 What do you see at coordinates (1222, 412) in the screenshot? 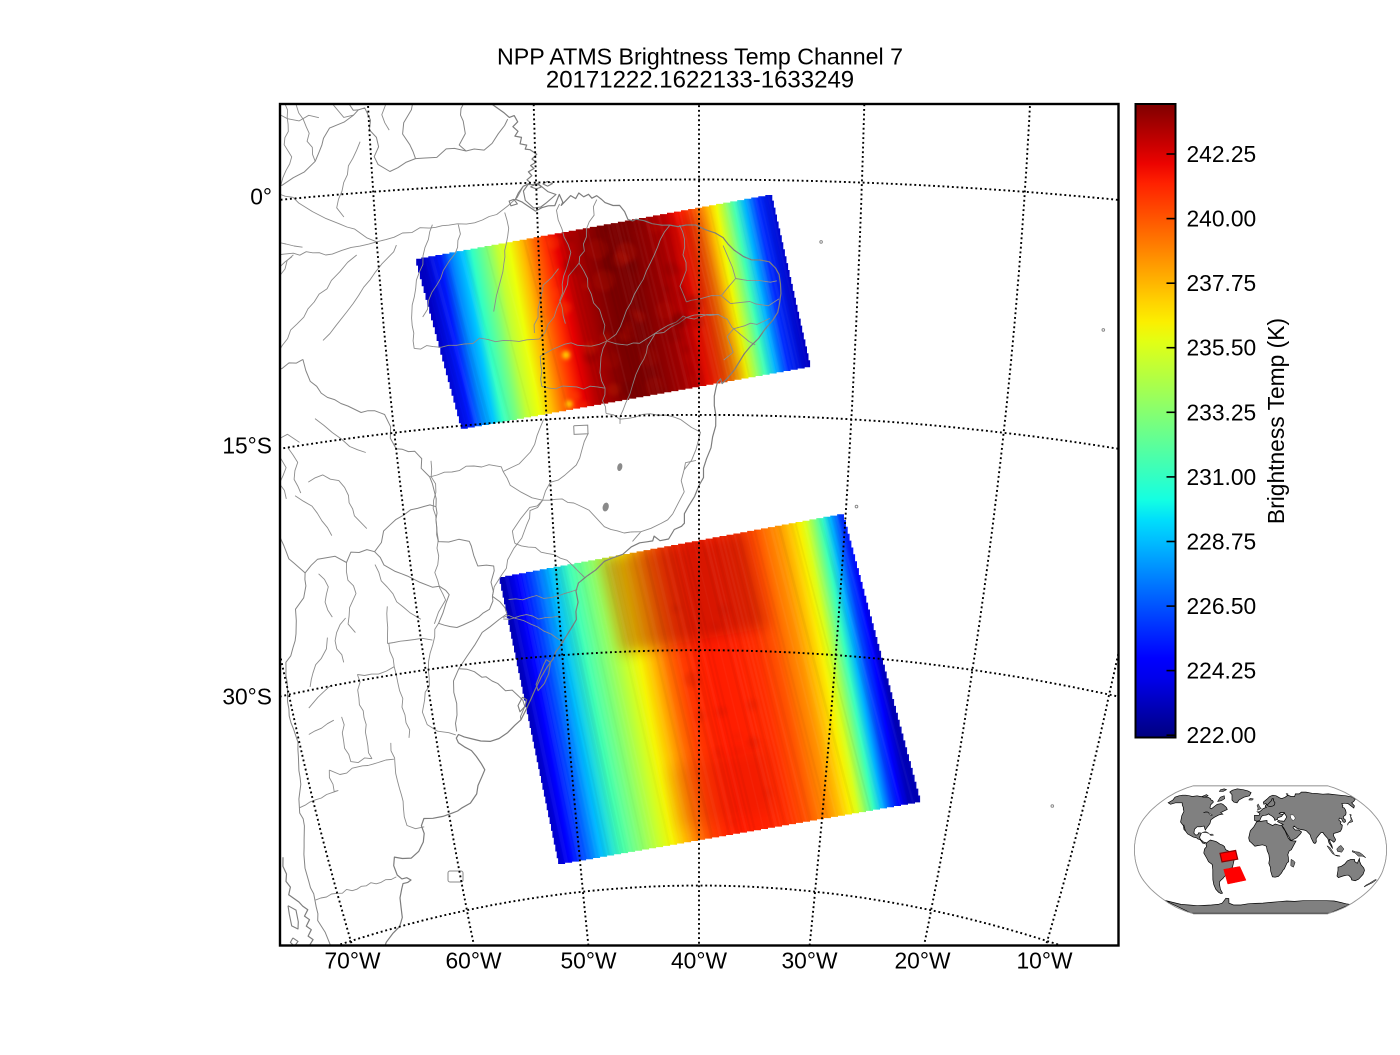
I see `svg-text: 233.25` at bounding box center [1222, 412].